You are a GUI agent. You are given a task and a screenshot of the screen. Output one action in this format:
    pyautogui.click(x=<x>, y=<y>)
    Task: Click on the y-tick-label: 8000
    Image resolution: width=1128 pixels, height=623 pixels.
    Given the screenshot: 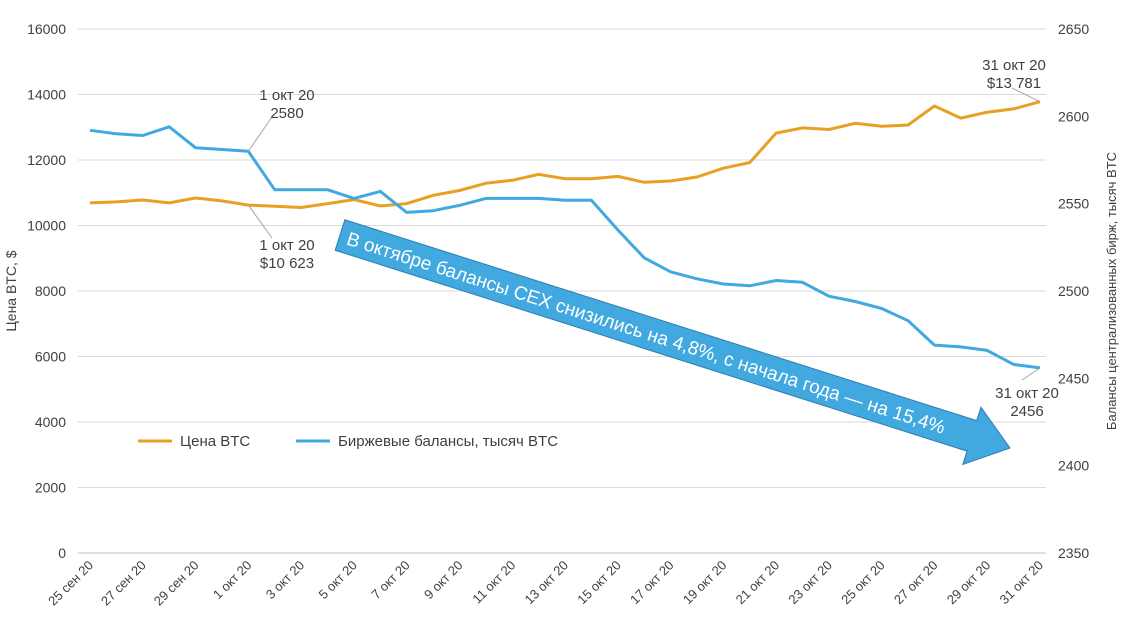 What is the action you would take?
    pyautogui.click(x=50, y=291)
    